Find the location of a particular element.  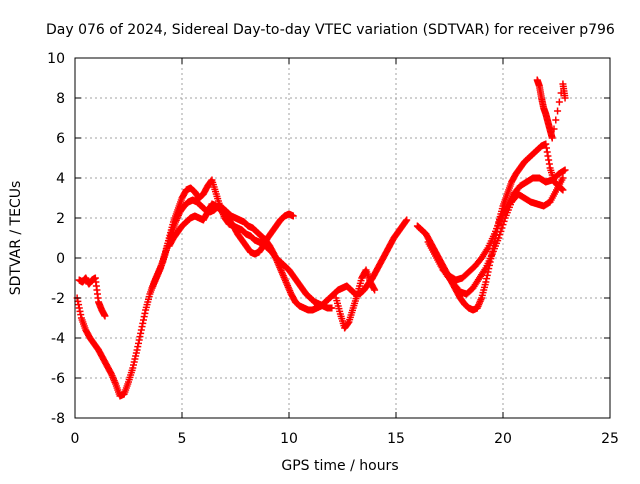

x-axis-label: GPS time / hours is located at coordinates (339, 466).